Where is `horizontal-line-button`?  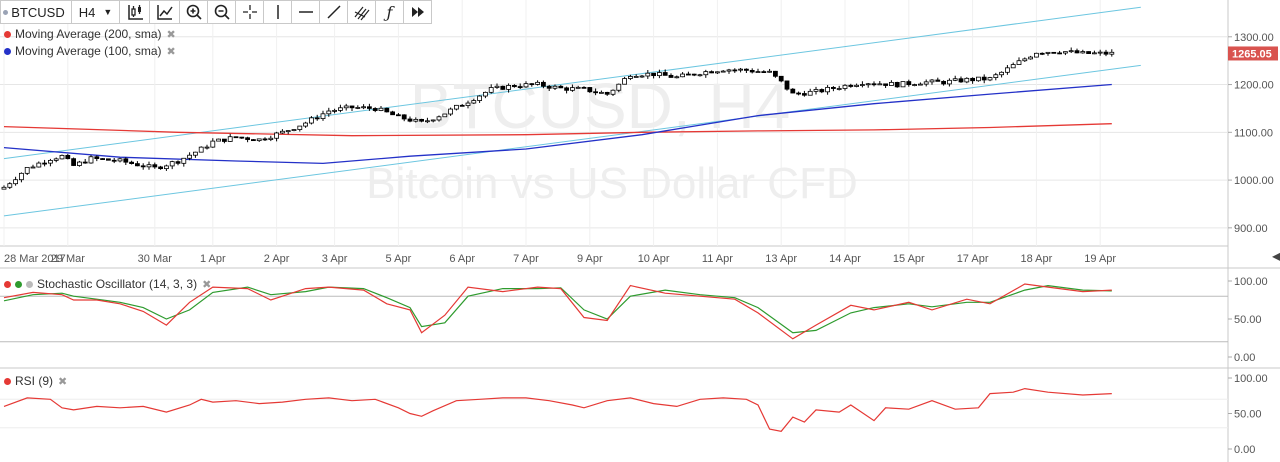 horizontal-line-button is located at coordinates (306, 12).